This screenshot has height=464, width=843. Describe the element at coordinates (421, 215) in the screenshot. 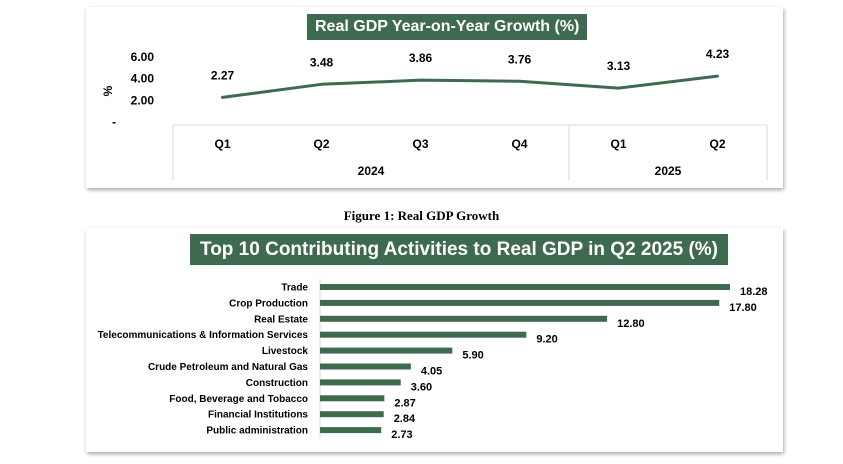

I see `figure-caption: Figure 1: Real GDP Growth` at that location.